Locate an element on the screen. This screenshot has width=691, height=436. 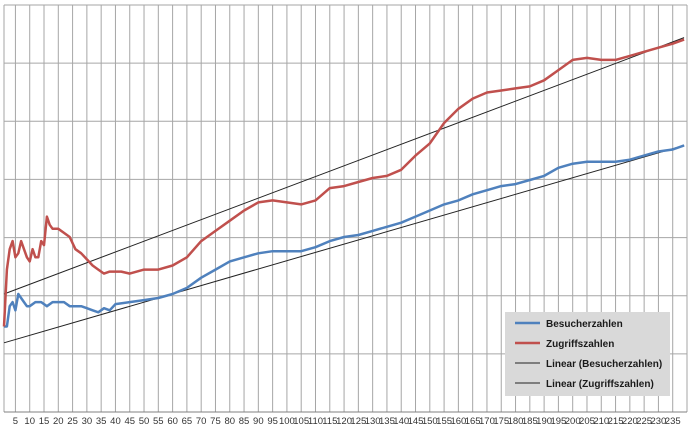
x-tick-label: 150 is located at coordinates (430, 421).